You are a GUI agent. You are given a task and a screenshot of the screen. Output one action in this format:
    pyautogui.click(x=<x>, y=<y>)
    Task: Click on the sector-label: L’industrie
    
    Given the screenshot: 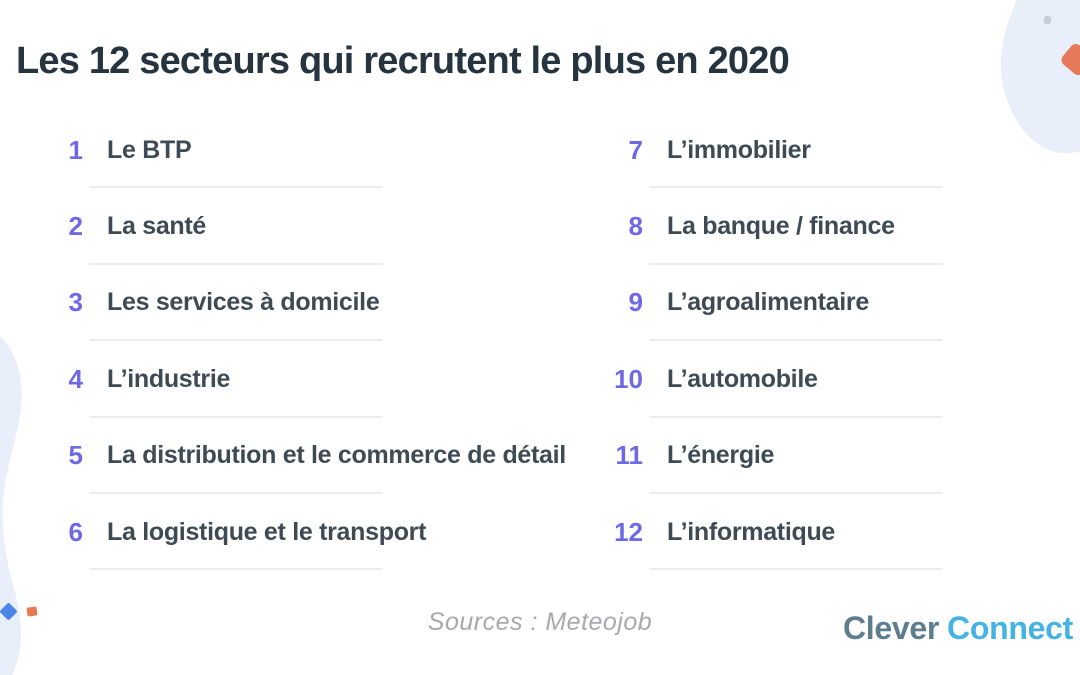 What is the action you would take?
    pyautogui.click(x=169, y=378)
    